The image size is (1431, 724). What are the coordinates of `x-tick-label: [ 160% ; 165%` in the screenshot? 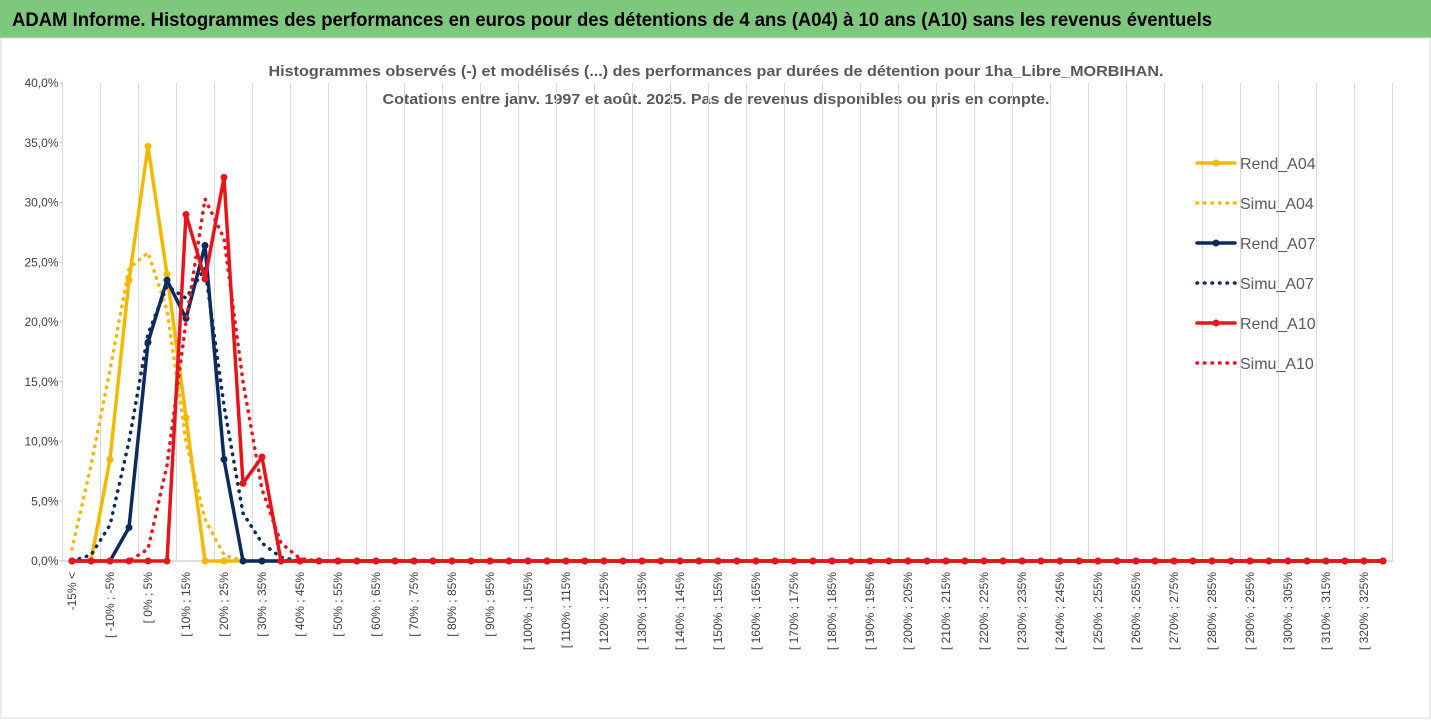 It's located at (756, 611).